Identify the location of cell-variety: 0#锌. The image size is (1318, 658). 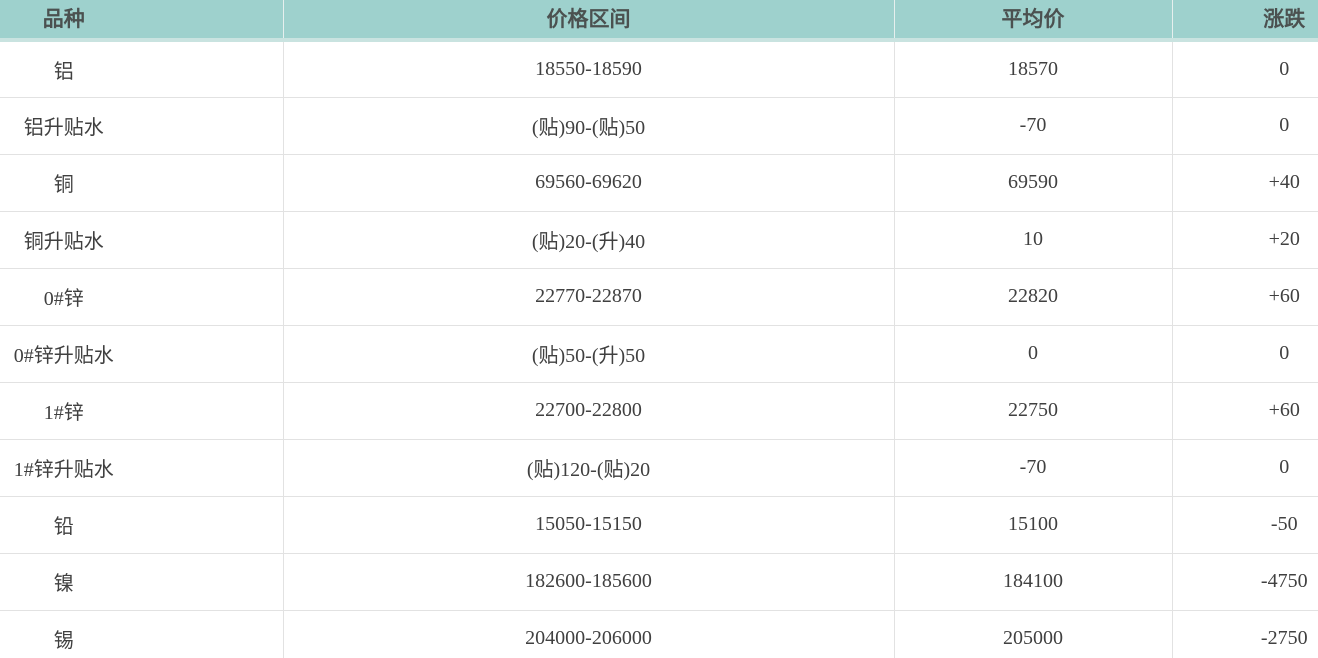
(142, 297).